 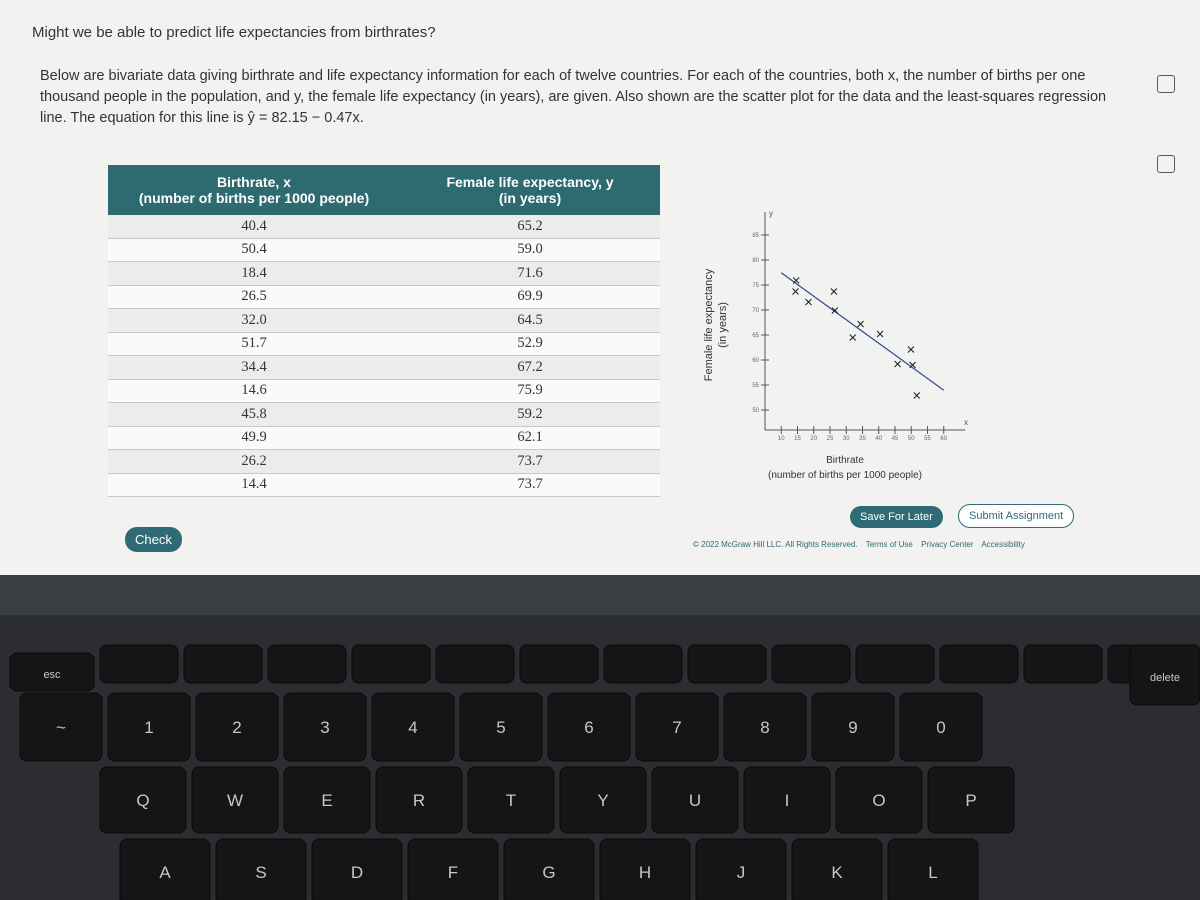 I want to click on submit-button: Submit Assignment, so click(x=1016, y=516).